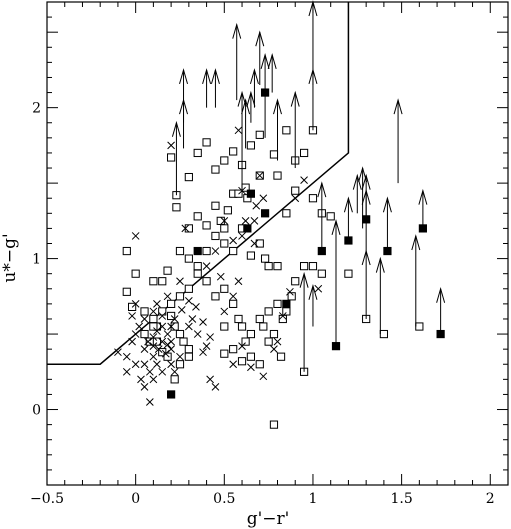 This screenshot has width=511, height=529. What do you see at coordinates (224, 499) in the screenshot?
I see `x-tick-label: 0.5` at bounding box center [224, 499].